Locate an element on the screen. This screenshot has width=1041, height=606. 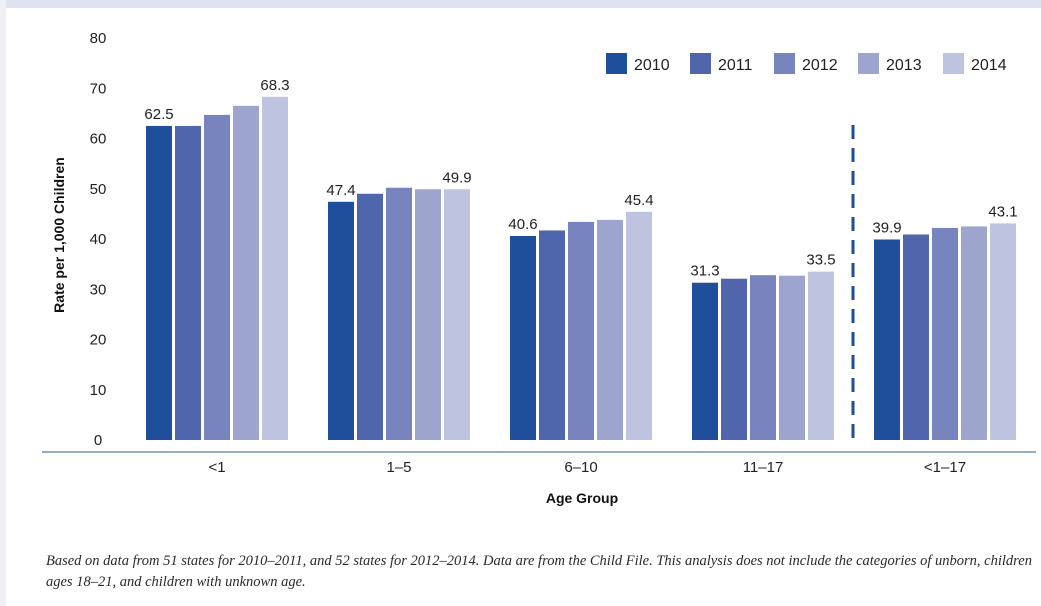
legend-label-2010: 2010 is located at coordinates (652, 65).